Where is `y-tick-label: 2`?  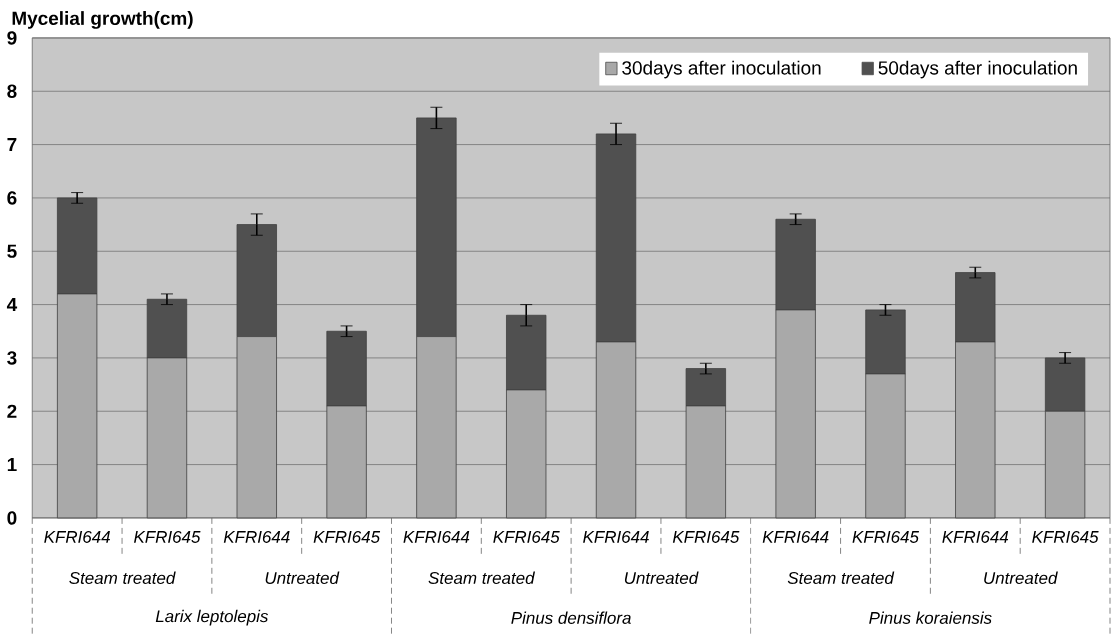
y-tick-label: 2 is located at coordinates (12, 411).